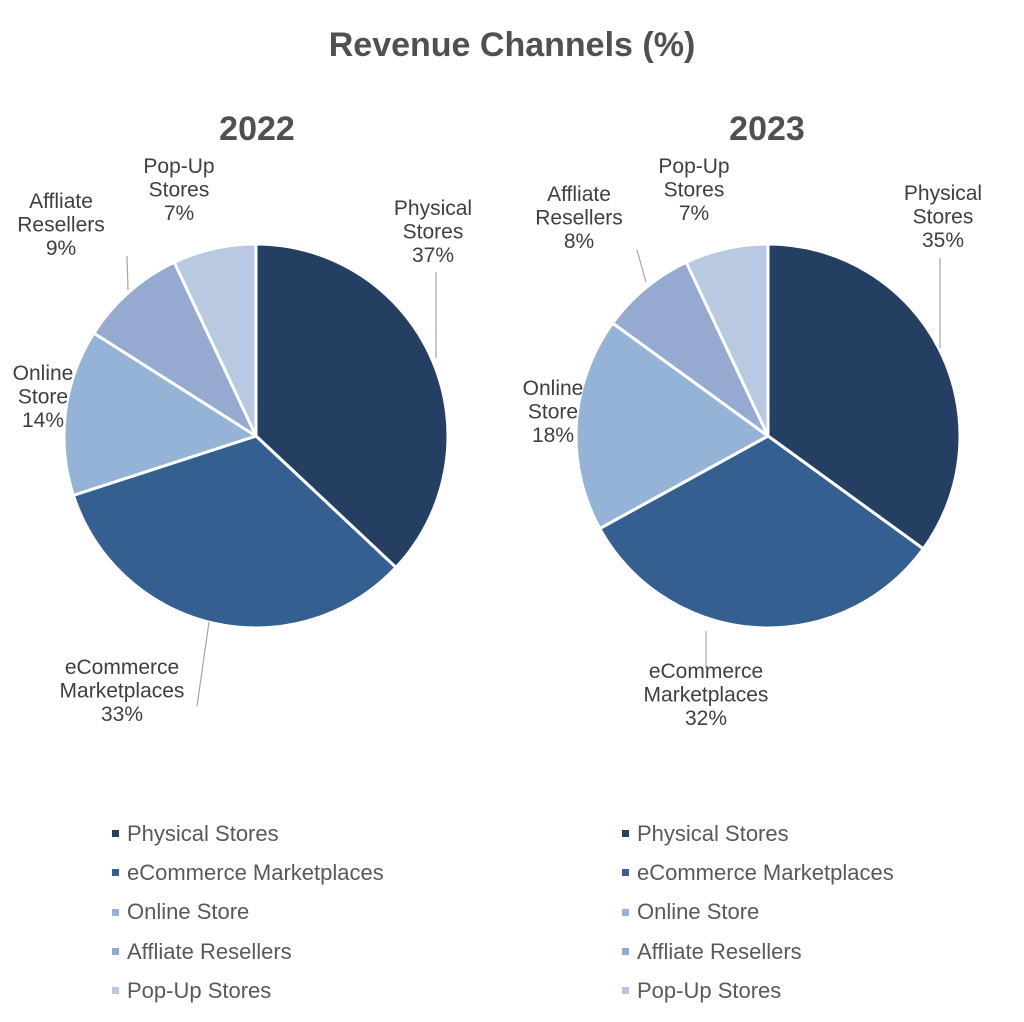  What do you see at coordinates (257, 129) in the screenshot?
I see `pie-title-2022: 2022` at bounding box center [257, 129].